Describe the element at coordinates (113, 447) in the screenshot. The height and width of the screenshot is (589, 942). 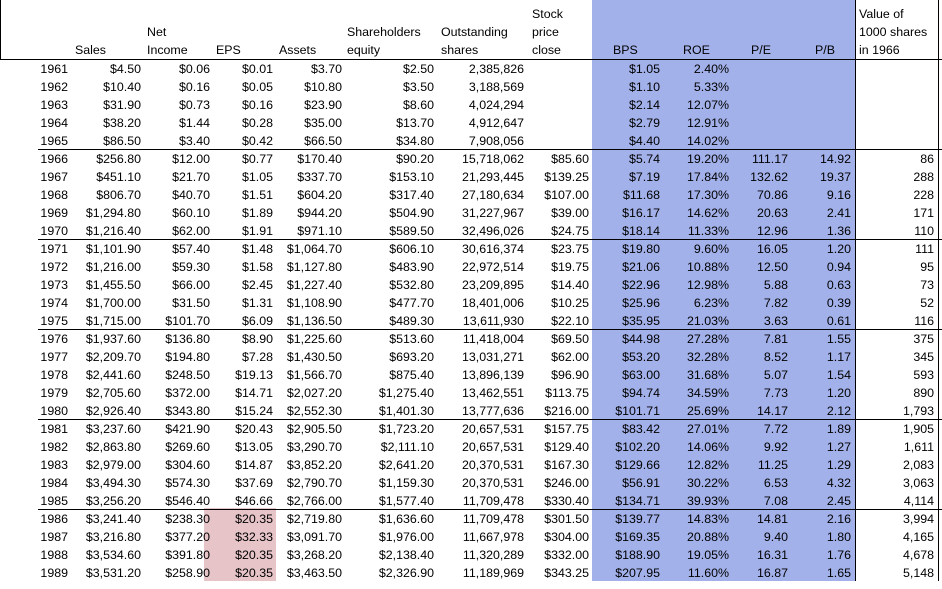
I see `cell-sales: $2,863.80` at that location.